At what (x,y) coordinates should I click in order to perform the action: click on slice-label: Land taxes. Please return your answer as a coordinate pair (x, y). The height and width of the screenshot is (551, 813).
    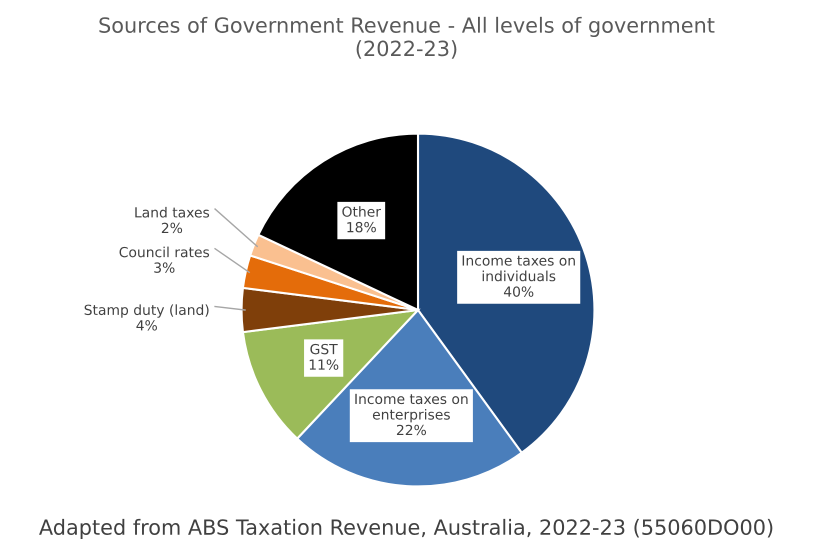
    Looking at the image, I should click on (172, 212).